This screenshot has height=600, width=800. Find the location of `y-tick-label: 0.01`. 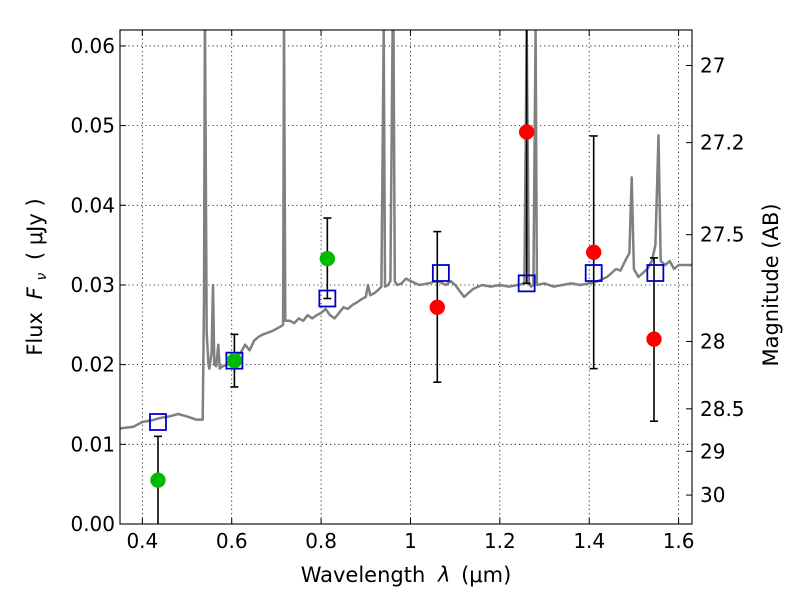

y-tick-label: 0.01 is located at coordinates (92, 444).